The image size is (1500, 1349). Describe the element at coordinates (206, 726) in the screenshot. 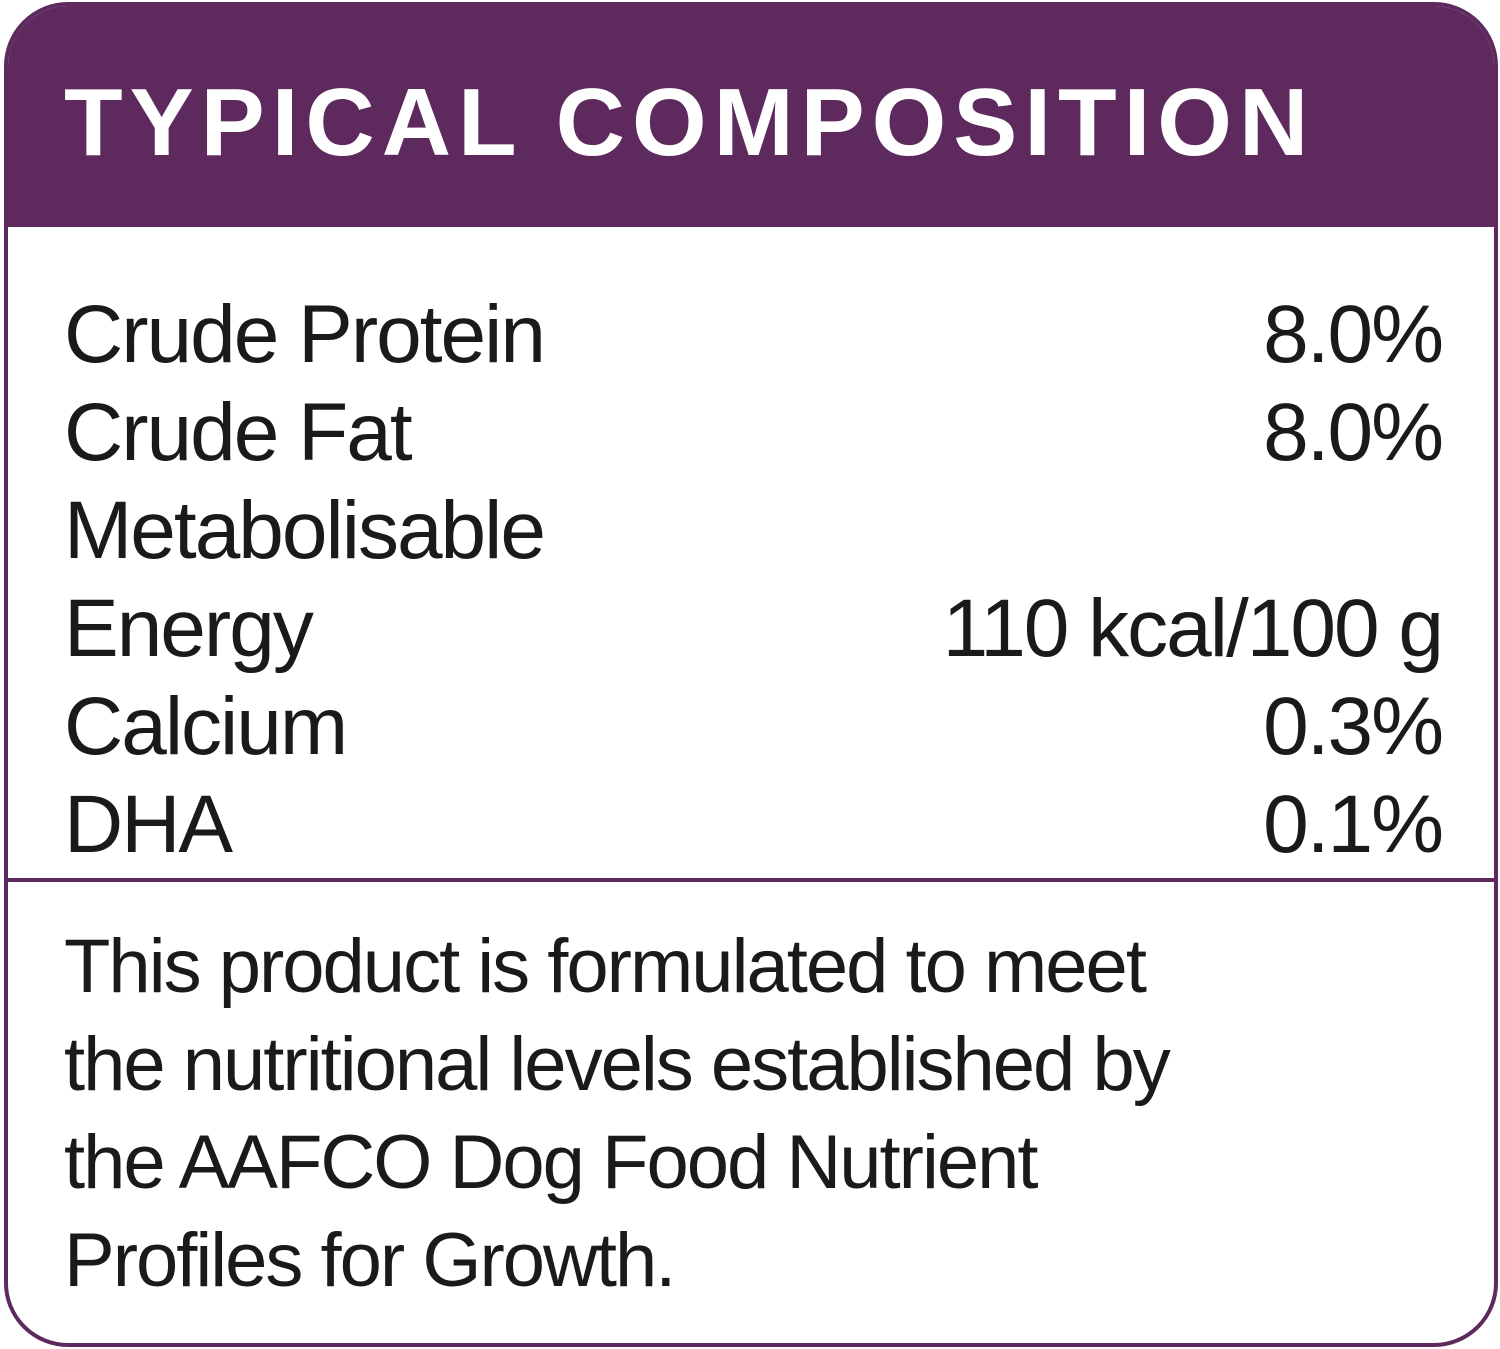

I see `nutrient-label: Calcium` at that location.